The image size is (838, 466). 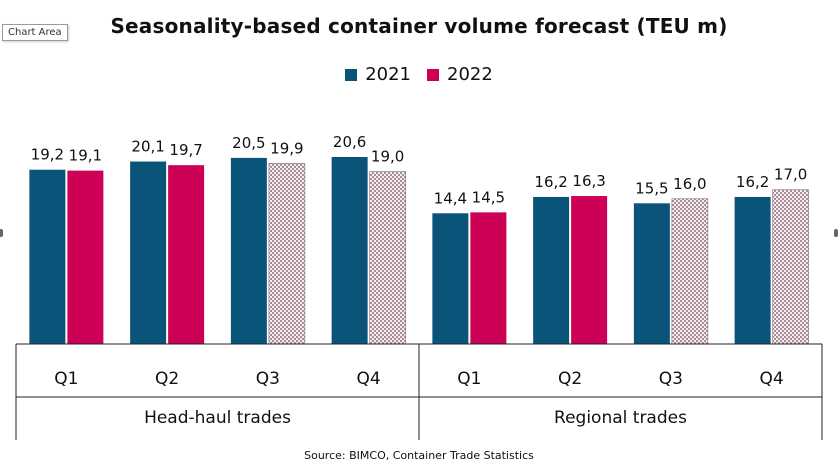 I want to click on data-label-2021-1: 19,2, so click(x=47, y=155).